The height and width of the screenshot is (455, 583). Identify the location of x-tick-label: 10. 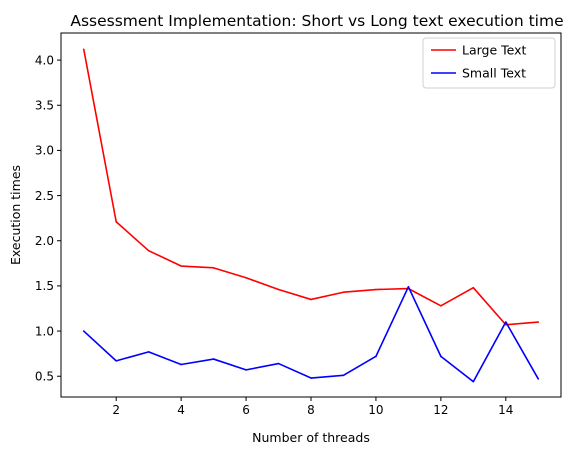
(375, 410).